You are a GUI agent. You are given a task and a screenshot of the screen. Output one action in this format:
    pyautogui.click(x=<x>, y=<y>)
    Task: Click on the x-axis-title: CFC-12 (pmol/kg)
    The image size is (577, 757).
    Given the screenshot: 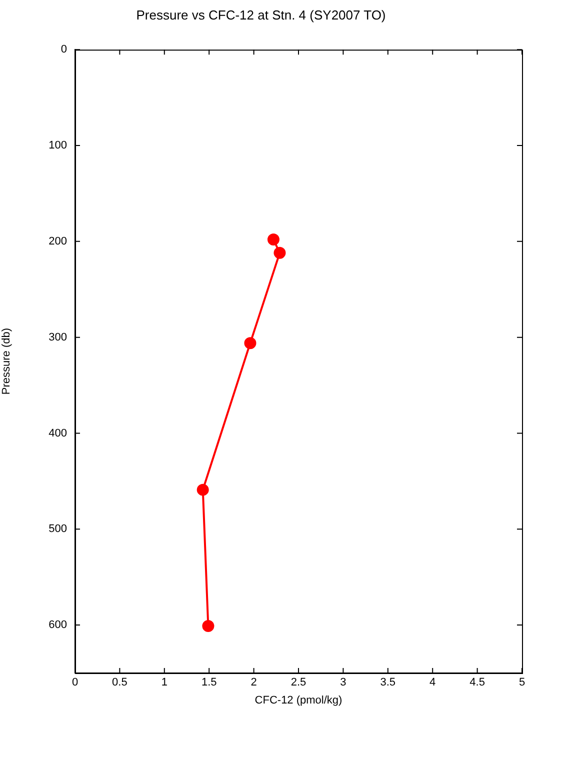 What is the action you would take?
    pyautogui.click(x=298, y=700)
    